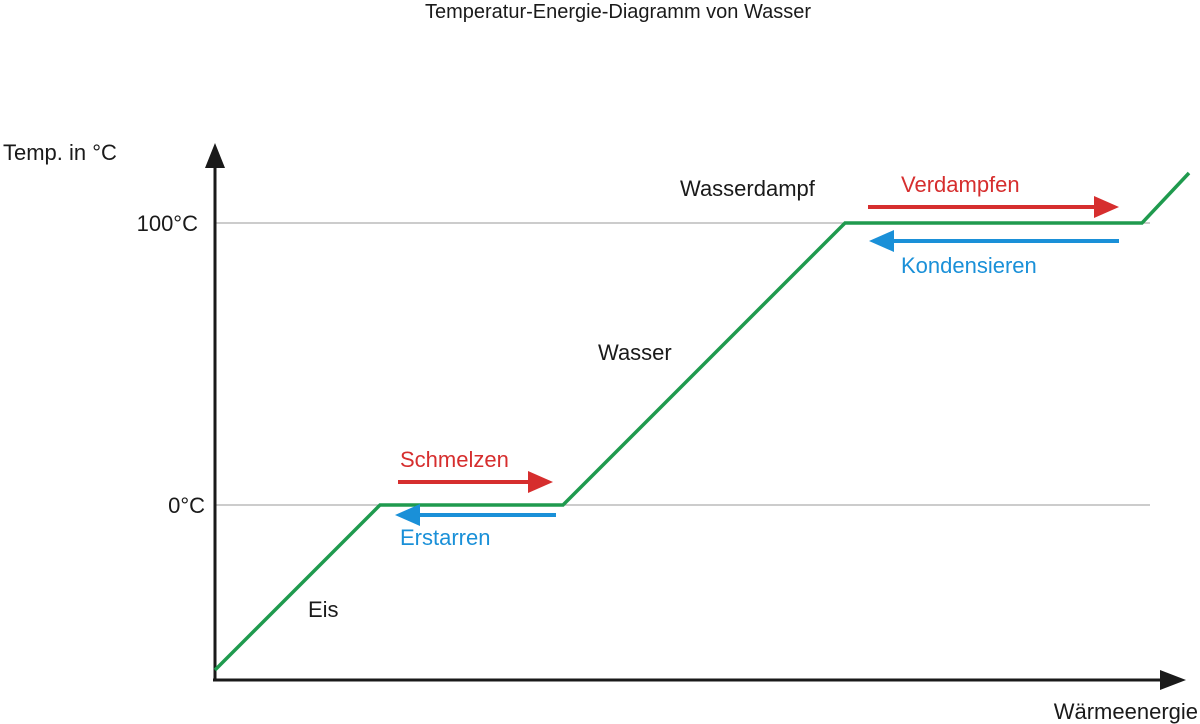  I want to click on y-axis-label: Temp. in °C, so click(60, 152).